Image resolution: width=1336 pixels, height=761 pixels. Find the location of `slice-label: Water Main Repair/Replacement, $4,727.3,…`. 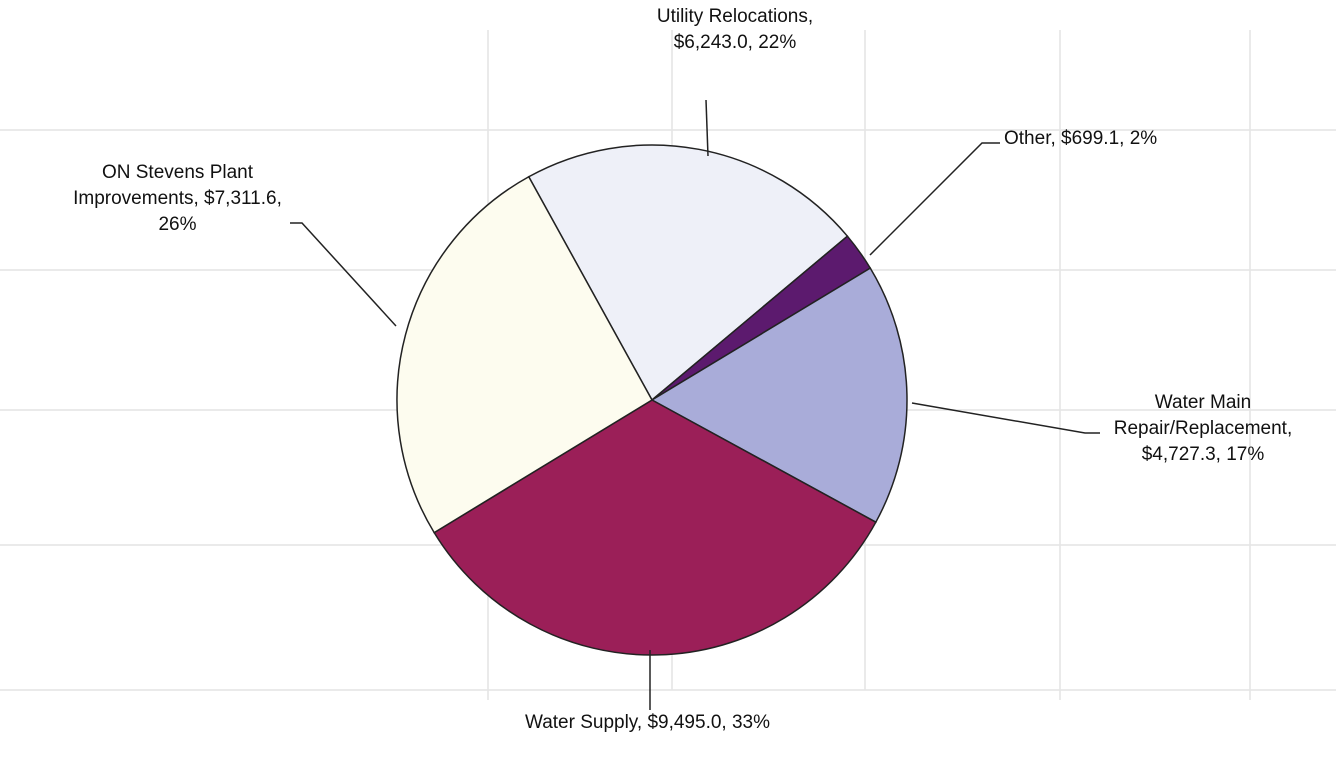

slice-label: Water Main Repair/Replacement, $4,727.3,… is located at coordinates (1203, 428).